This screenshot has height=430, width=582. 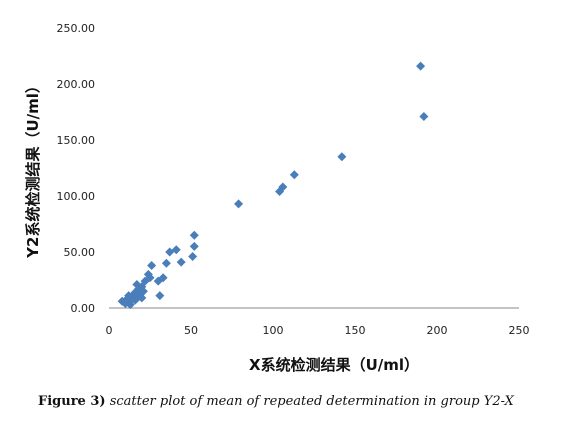 I want to click on caption-lead: Figure 3), so click(x=72, y=401).